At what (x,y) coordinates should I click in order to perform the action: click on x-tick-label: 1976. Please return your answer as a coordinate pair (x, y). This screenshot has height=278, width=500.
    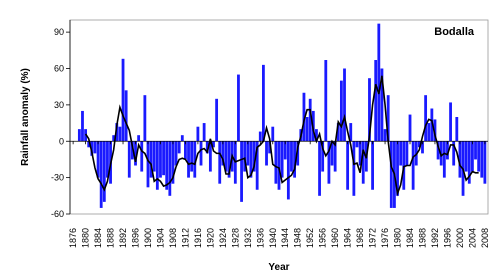
    Looking at the image, I should click on (385, 238).